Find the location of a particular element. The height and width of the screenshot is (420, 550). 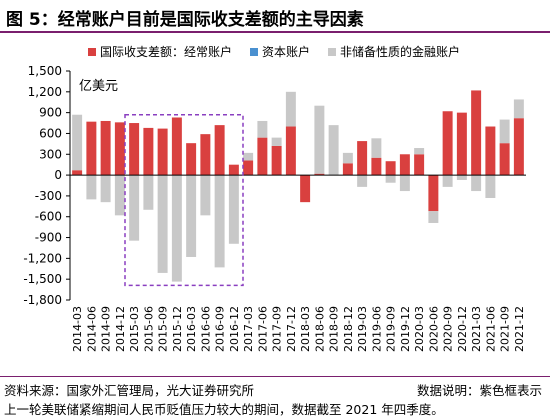

x-tick-label: 2020-12 is located at coordinates (462, 329).